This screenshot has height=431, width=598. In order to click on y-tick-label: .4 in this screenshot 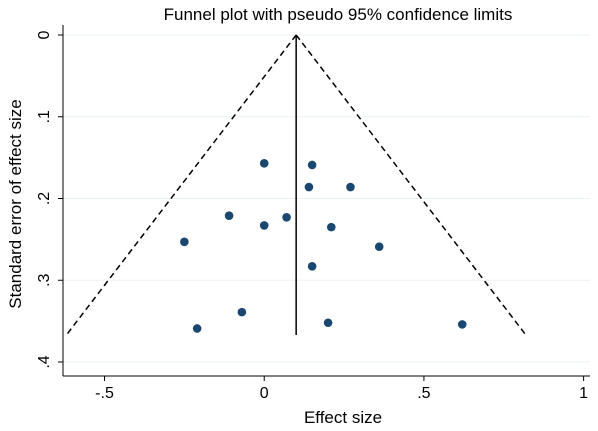, I will do `click(44, 361)`.